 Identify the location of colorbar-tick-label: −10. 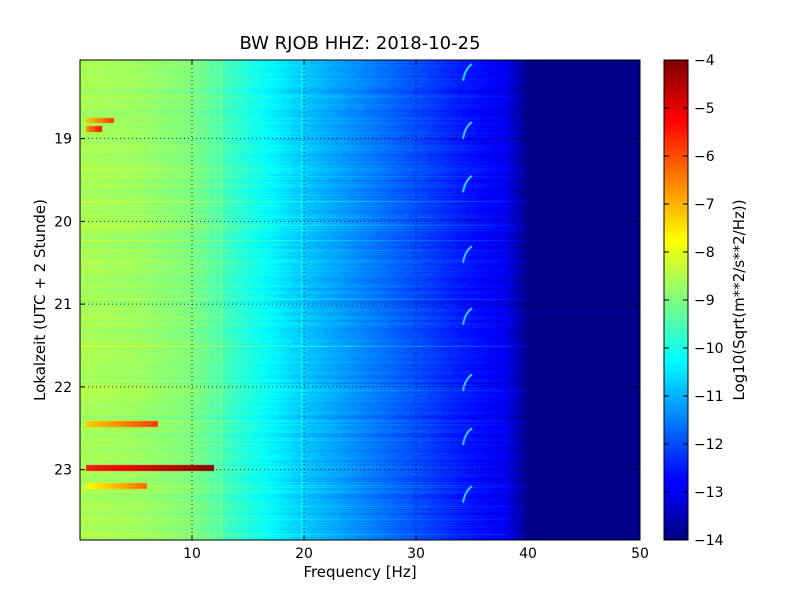
(709, 349).